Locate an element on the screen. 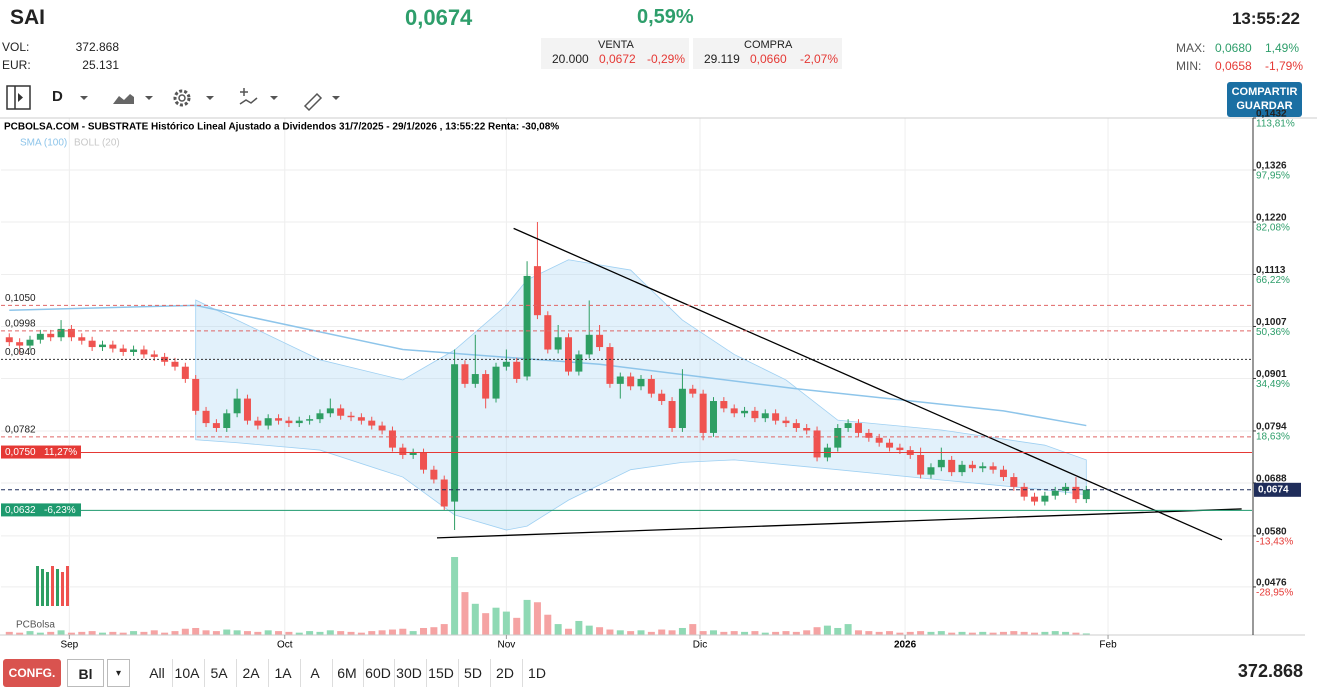 This screenshot has height=693, width=1317. range-button: 2D is located at coordinates (504, 673).